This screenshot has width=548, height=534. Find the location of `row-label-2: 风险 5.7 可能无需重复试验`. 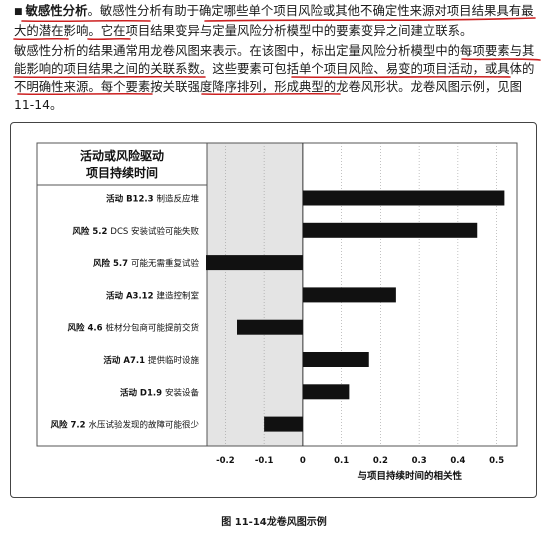

row-label-2: 风险 5.7 可能无需重复试验 is located at coordinates (146, 263).